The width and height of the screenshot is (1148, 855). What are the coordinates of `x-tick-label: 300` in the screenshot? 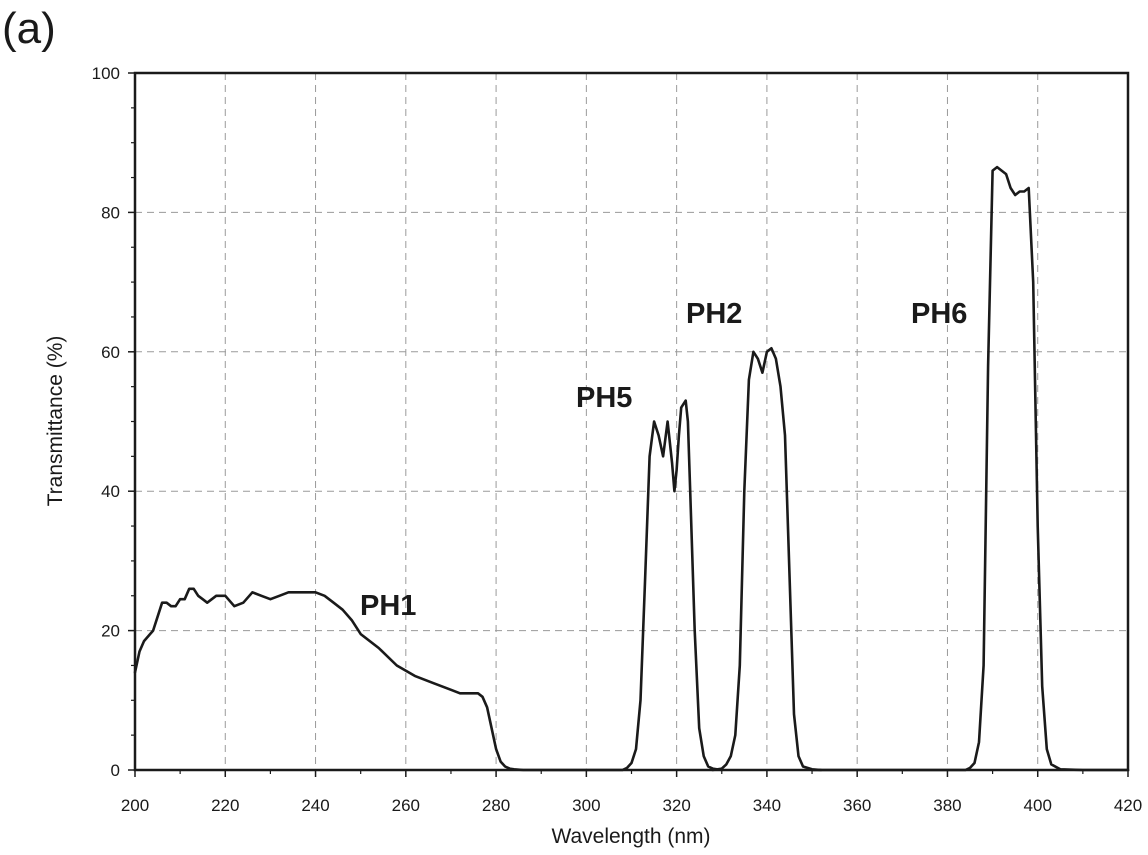 It's located at (586, 805).